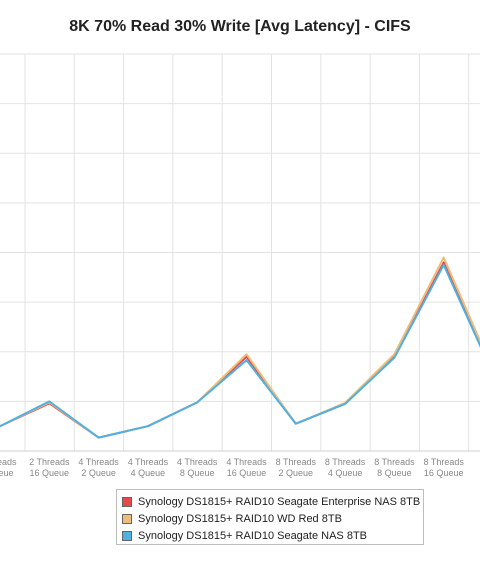 This screenshot has width=480, height=579. Describe the element at coordinates (252, 535) in the screenshot. I see `legend-label: Synology DS1815+ RAID10 Seagate NAS 8TB` at that location.